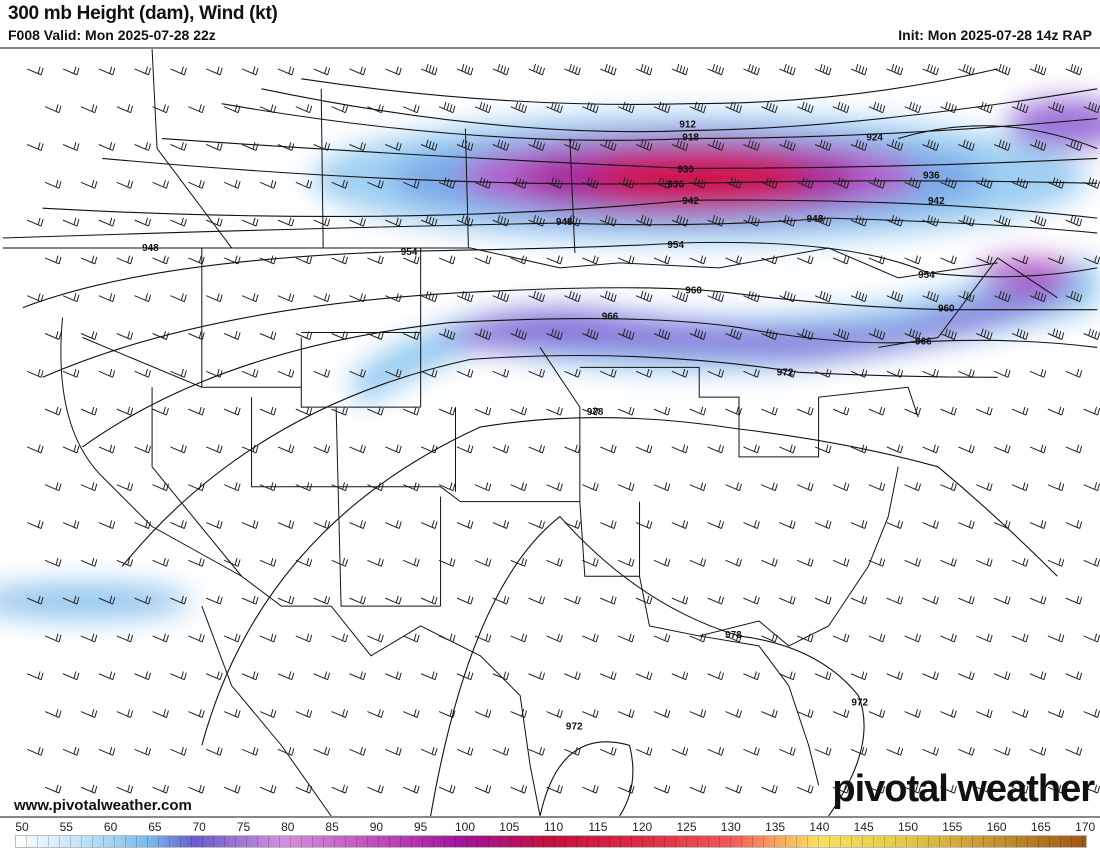 This screenshot has height=850, width=1100. Describe the element at coordinates (103, 805) in the screenshot. I see `website-url: www.pivotalweather.com` at that location.